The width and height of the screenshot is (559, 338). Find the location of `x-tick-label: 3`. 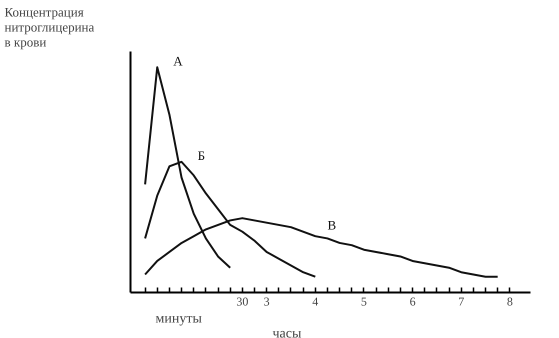

x-tick-label: 3 is located at coordinates (267, 301).